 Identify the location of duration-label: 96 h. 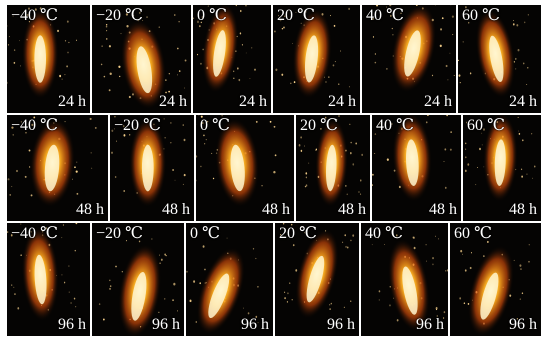
(430, 324).